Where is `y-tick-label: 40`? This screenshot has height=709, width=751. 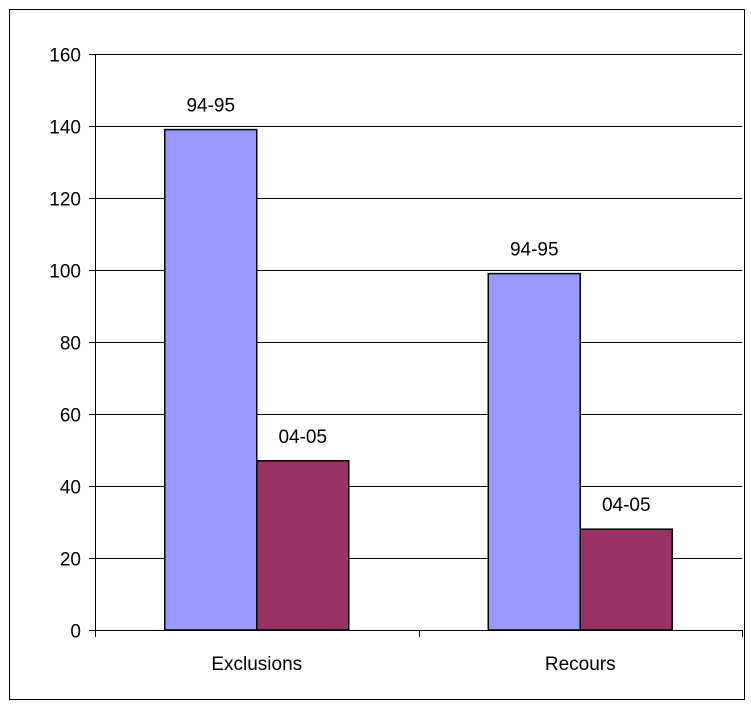
y-tick-label: 40 is located at coordinates (70, 488).